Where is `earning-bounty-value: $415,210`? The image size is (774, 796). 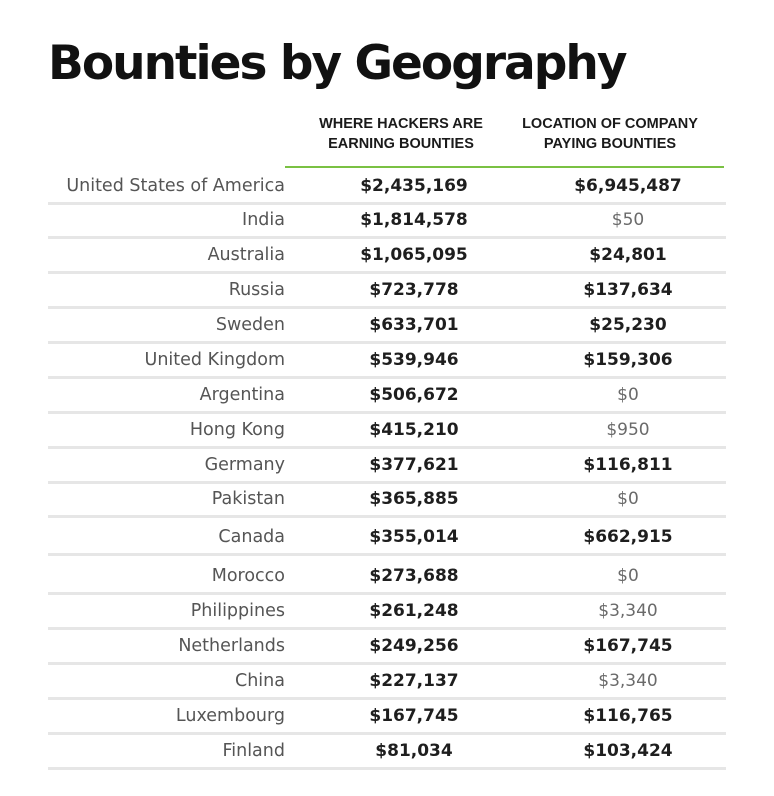
earning-bounty-value: $415,210 is located at coordinates (414, 430).